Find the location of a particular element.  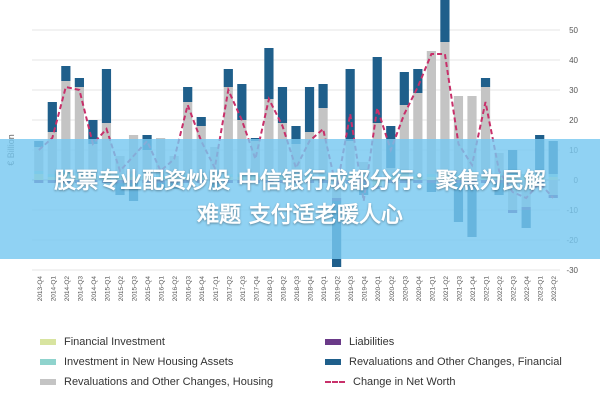

legend-swatch-dashed is located at coordinates (335, 382).